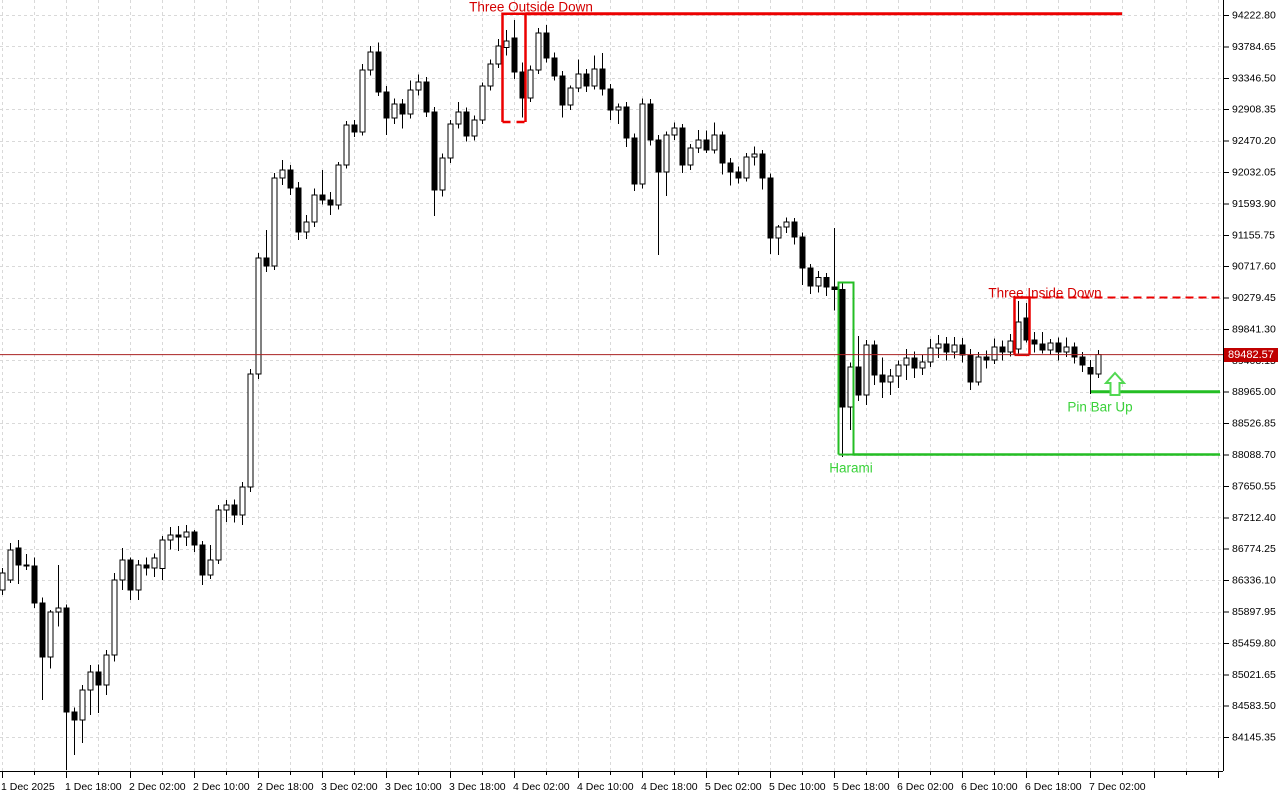  I want to click on svg-text: 87212.40, so click(1254, 518).